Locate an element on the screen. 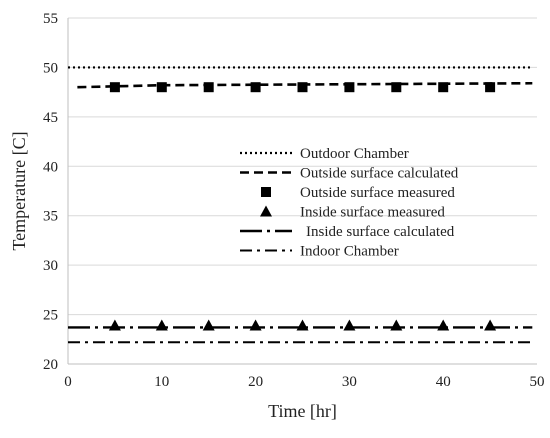  legend-square-marker is located at coordinates (266, 192).